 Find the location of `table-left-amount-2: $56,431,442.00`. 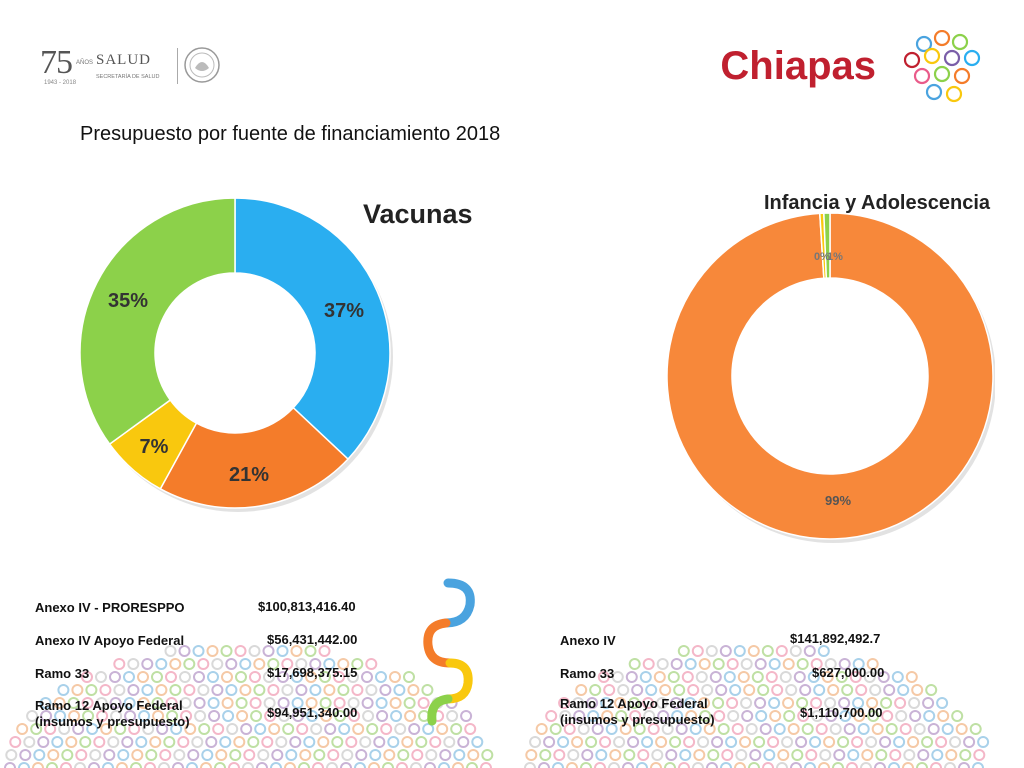

table-left-amount-2: $56,431,442.00 is located at coordinates (312, 639).